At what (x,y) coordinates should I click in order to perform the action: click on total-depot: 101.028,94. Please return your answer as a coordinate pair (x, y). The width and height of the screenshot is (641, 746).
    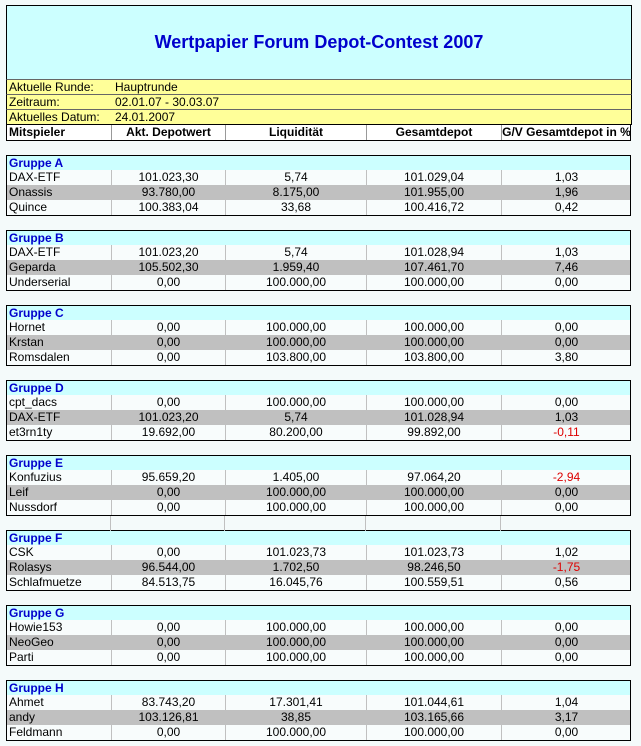
    Looking at the image, I should click on (433, 252).